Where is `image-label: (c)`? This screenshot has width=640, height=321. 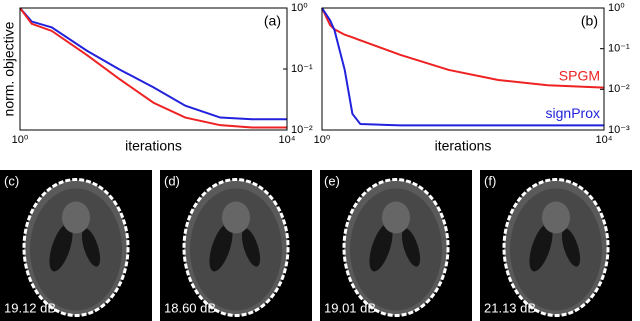
image-label: (c) is located at coordinates (11, 180).